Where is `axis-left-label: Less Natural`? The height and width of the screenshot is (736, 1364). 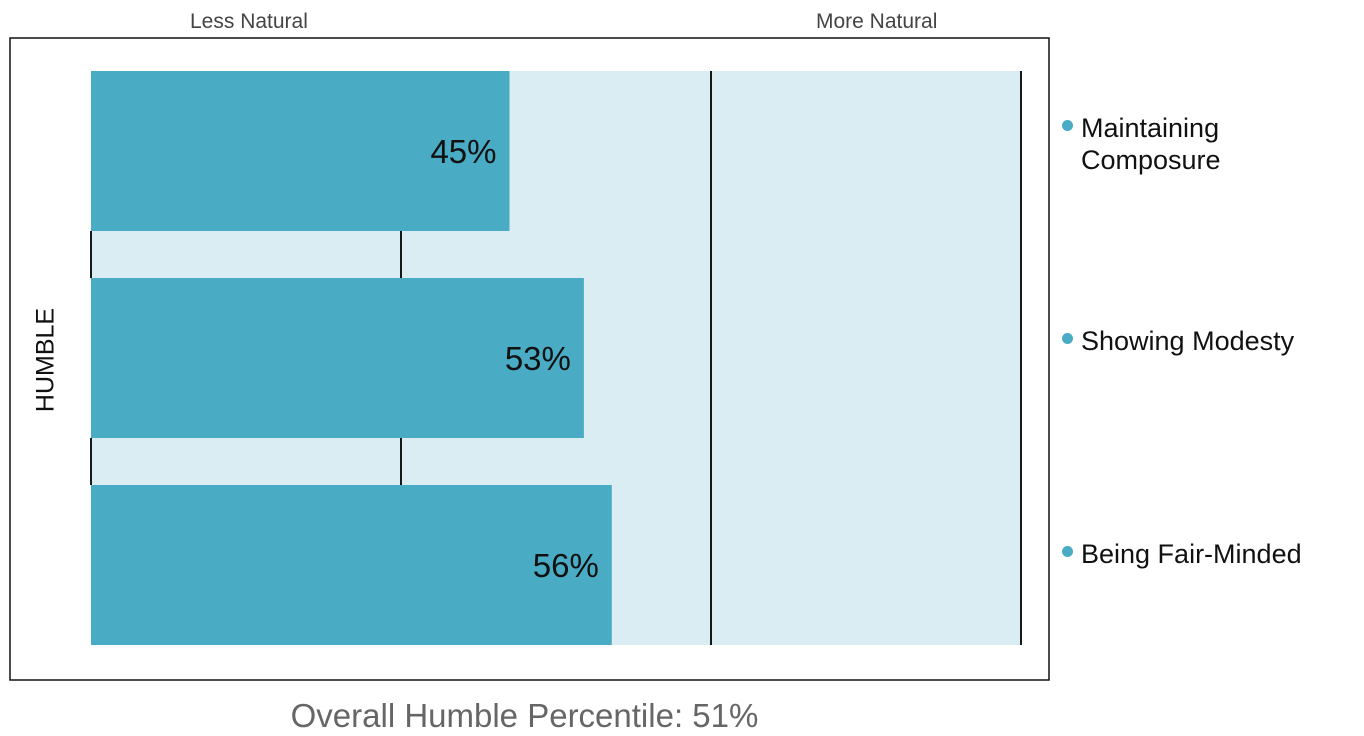
axis-left-label: Less Natural is located at coordinates (249, 21).